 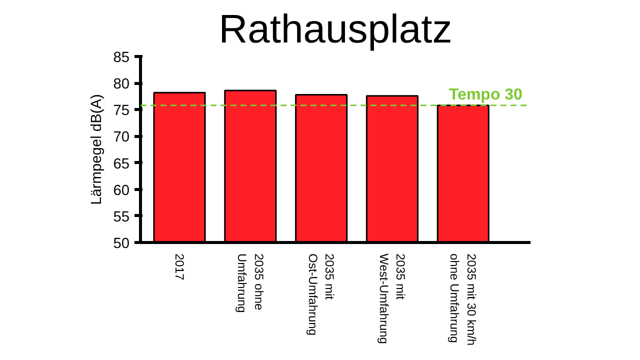 I want to click on y-tick-label: 75, so click(x=121, y=111).